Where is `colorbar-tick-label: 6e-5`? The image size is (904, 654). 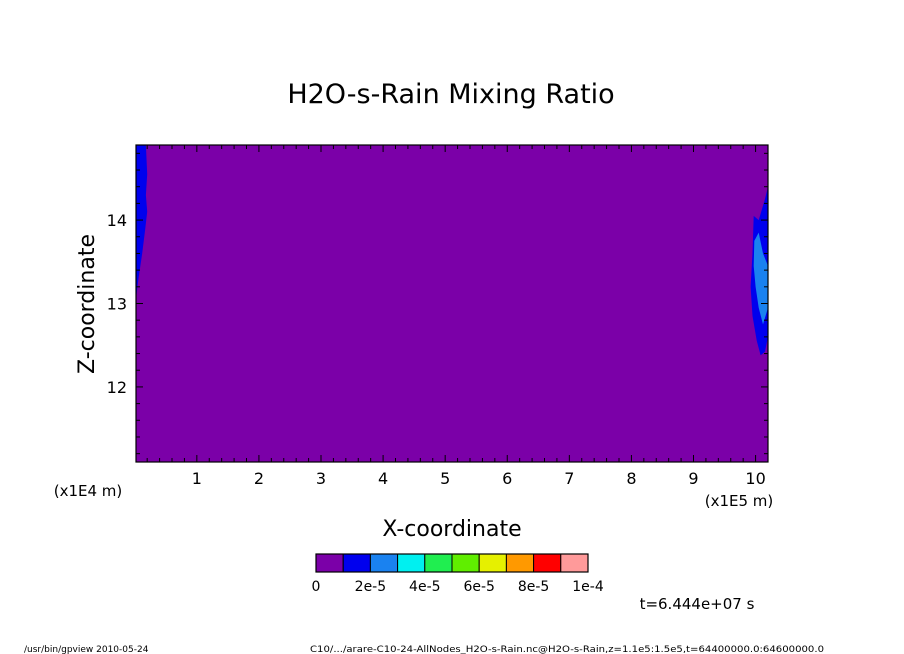 colorbar-tick-label: 6e-5 is located at coordinates (478, 587).